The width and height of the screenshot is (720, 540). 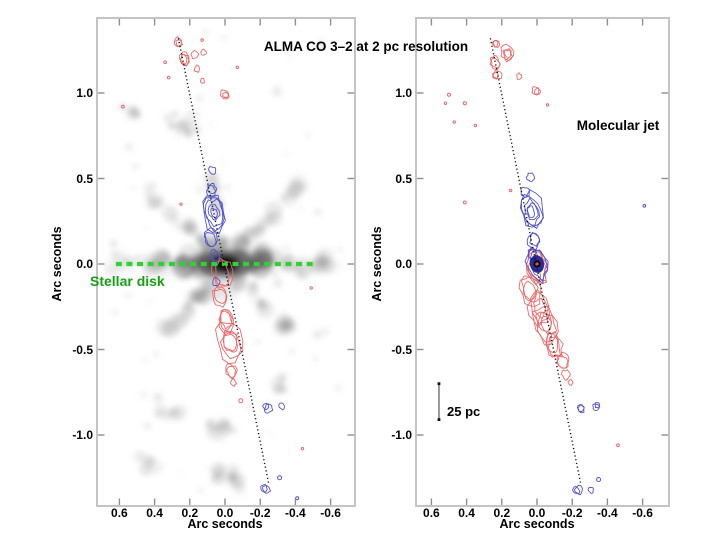 What do you see at coordinates (537, 524) in the screenshot?
I see `x-axis-label-right: Arc seconds` at bounding box center [537, 524].